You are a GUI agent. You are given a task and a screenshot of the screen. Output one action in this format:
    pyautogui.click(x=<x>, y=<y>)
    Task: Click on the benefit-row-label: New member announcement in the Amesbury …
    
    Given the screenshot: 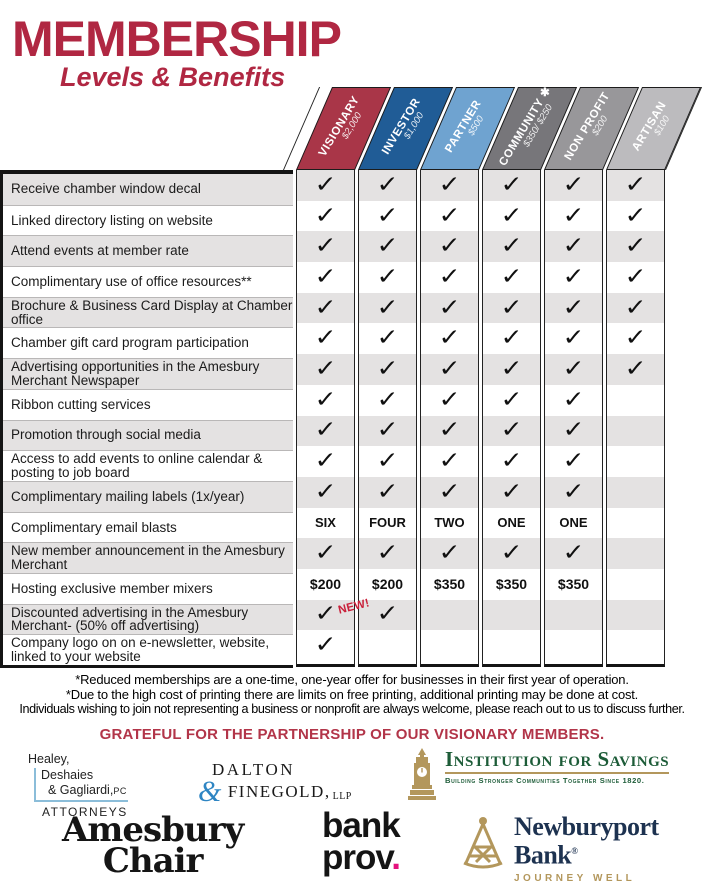 What is the action you would take?
    pyautogui.click(x=148, y=557)
    